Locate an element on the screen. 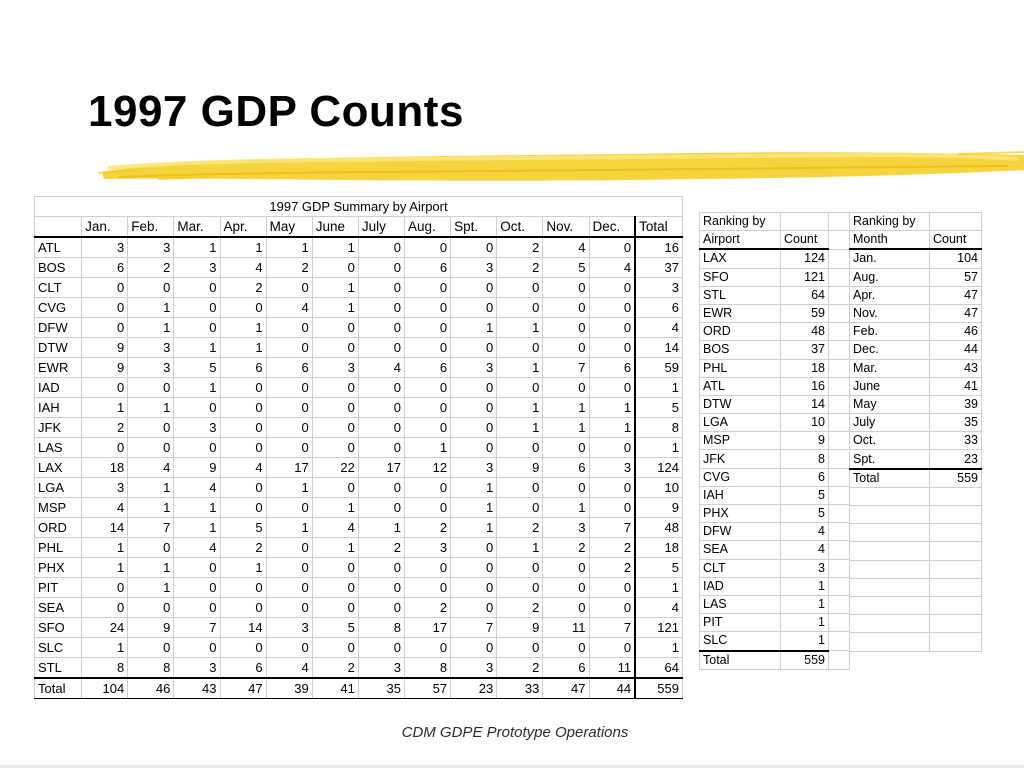 Image resolution: width=1024 pixels, height=768 pixels. header-cell-month: June is located at coordinates (335, 227).